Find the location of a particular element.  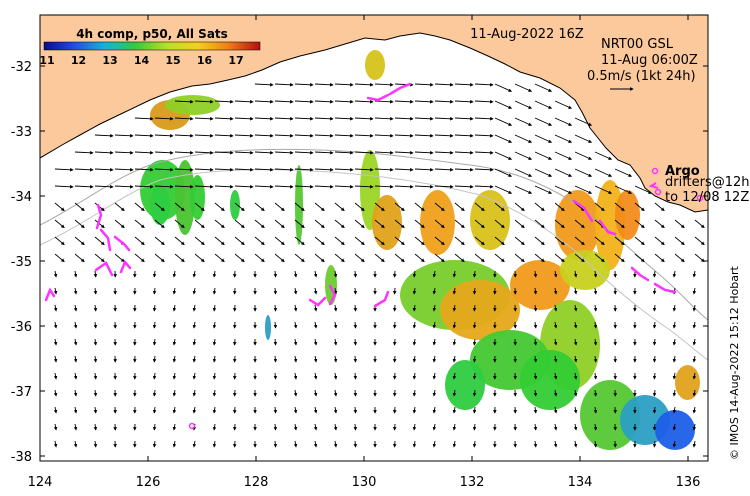

x-tick-label: 128 is located at coordinates (256, 482).